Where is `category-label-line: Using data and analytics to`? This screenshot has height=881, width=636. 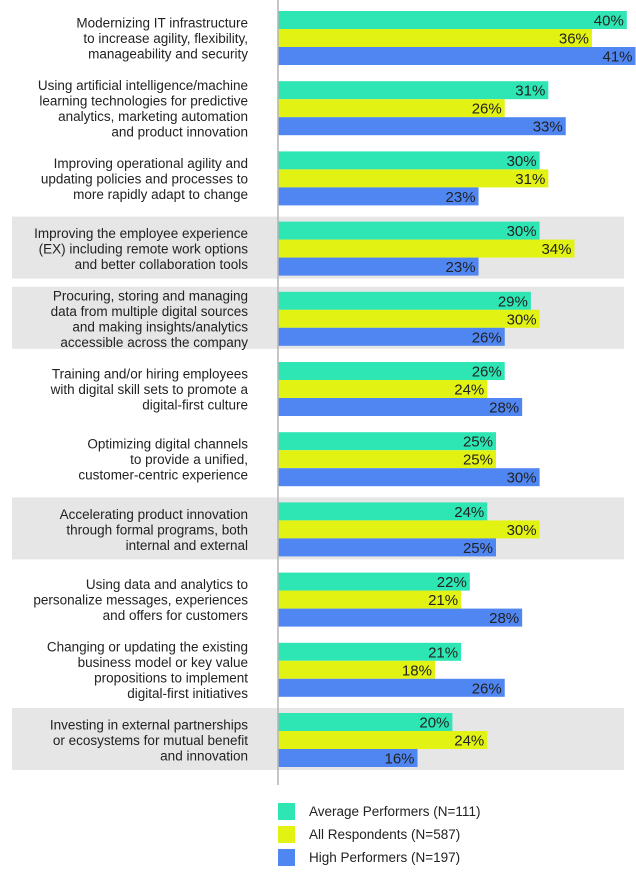
category-label-line: Using data and analytics to is located at coordinates (167, 584).